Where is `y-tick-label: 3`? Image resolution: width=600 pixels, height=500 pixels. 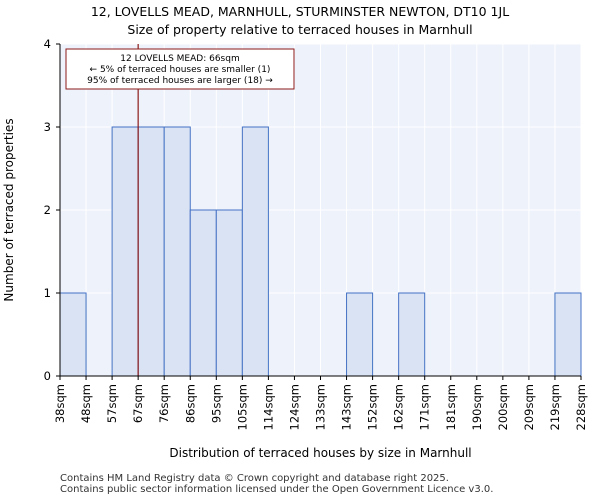 y-tick-label: 3 is located at coordinates (47, 127).